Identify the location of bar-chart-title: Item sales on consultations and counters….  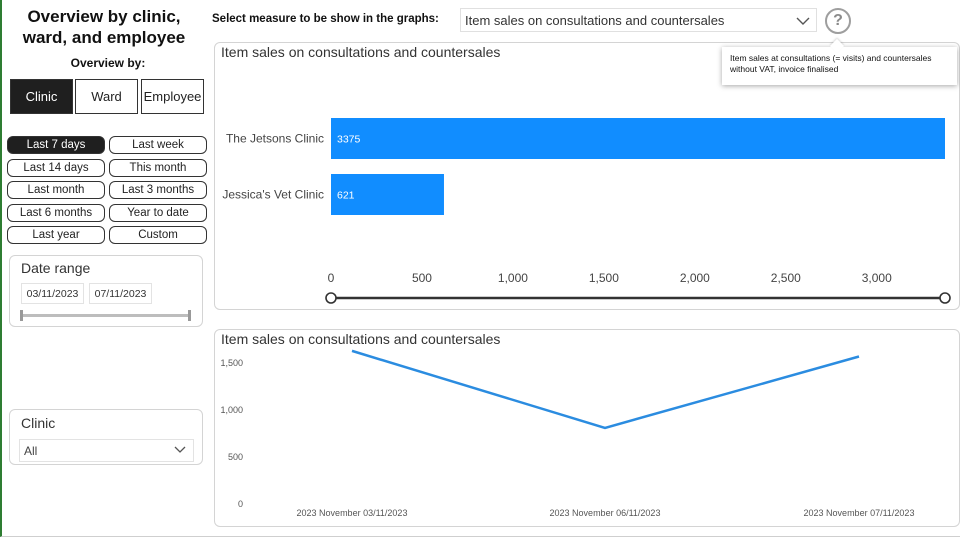
(361, 52).